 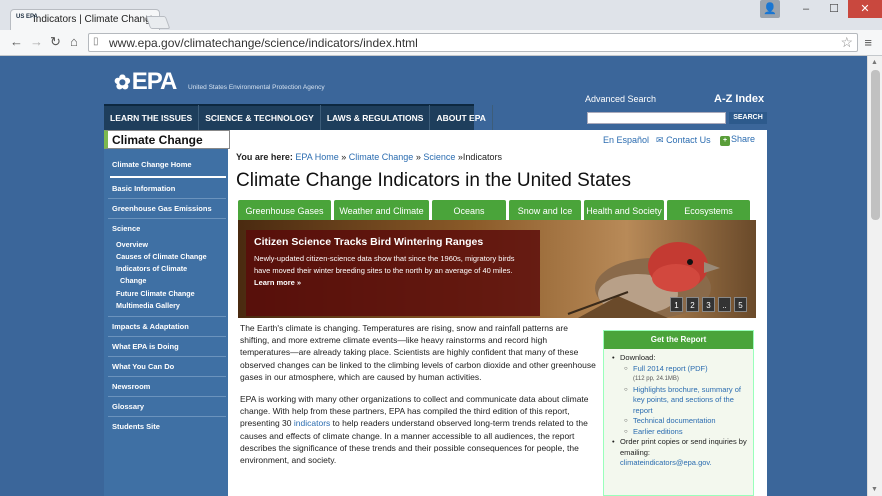 I want to click on scrollbar-thumb, so click(x=875, y=145).